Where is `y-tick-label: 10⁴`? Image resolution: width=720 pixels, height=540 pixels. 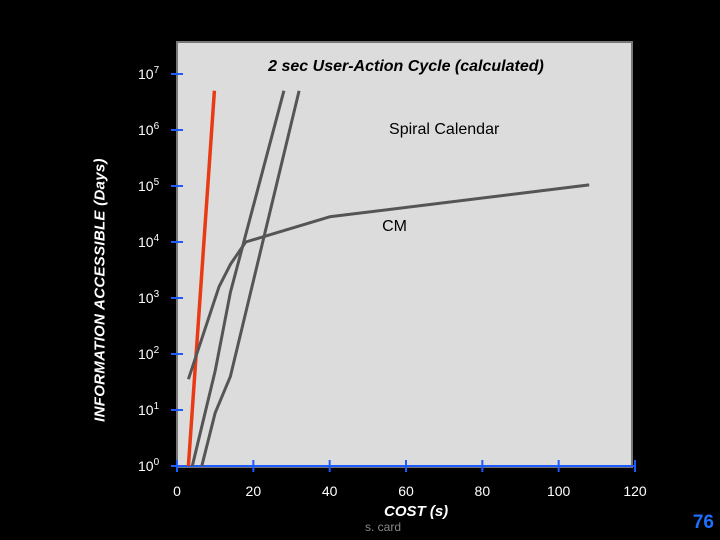
y-tick-label: 10⁴ is located at coordinates (149, 241).